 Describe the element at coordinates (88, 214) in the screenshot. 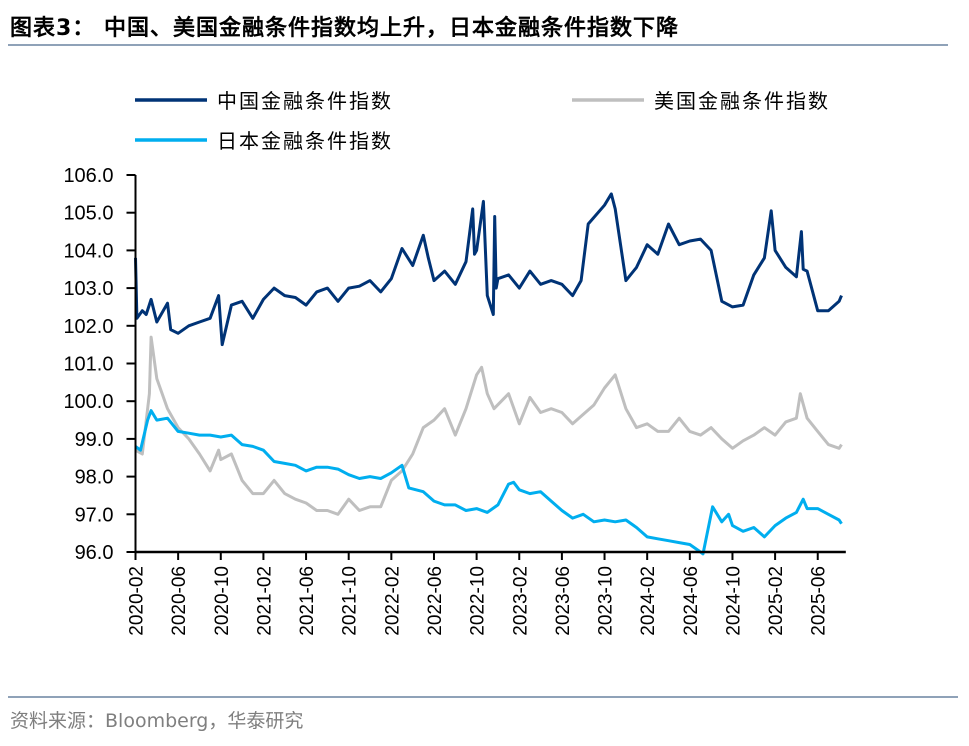

I see `y-tick-label: 105.0` at that location.